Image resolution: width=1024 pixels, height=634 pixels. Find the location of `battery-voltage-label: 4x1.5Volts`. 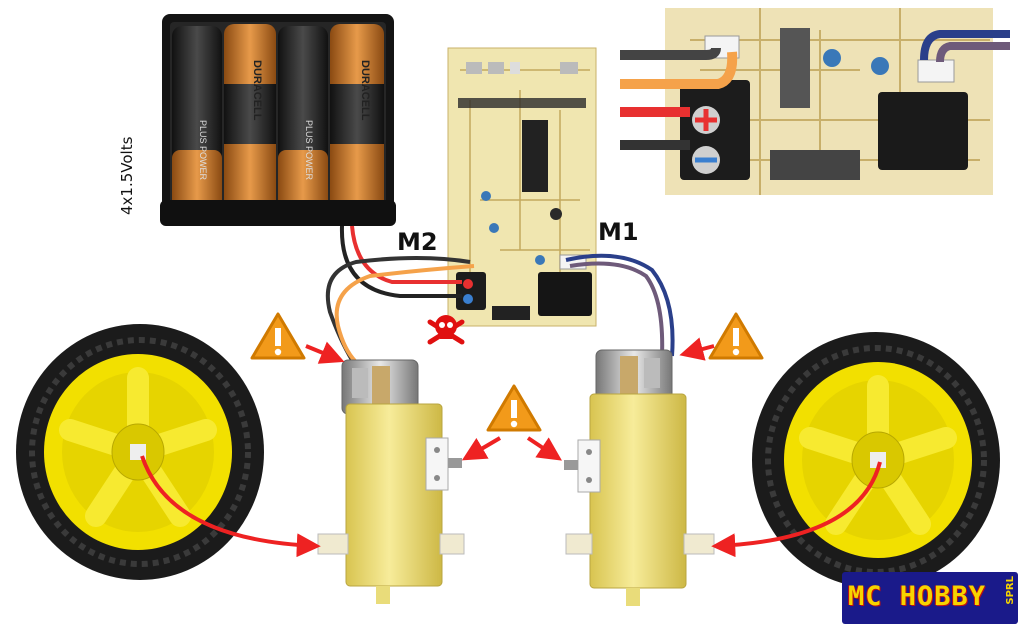

battery-voltage-label: 4x1.5Volts is located at coordinates (127, 175).